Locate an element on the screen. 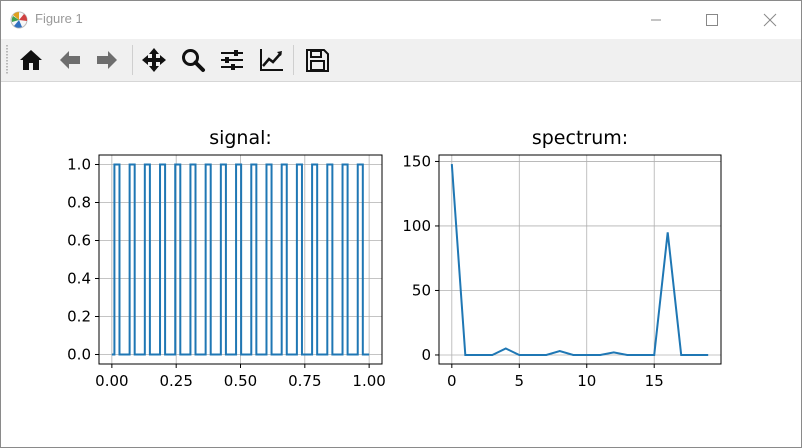 The height and width of the screenshot is (448, 802). maximize-icon is located at coordinates (712, 20).